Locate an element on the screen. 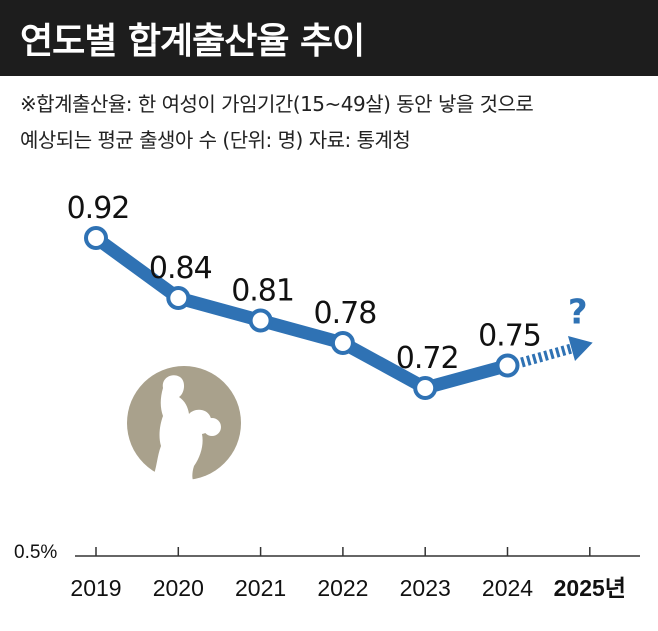 The image size is (658, 631). x-tick-label: 2024 is located at coordinates (507, 588).